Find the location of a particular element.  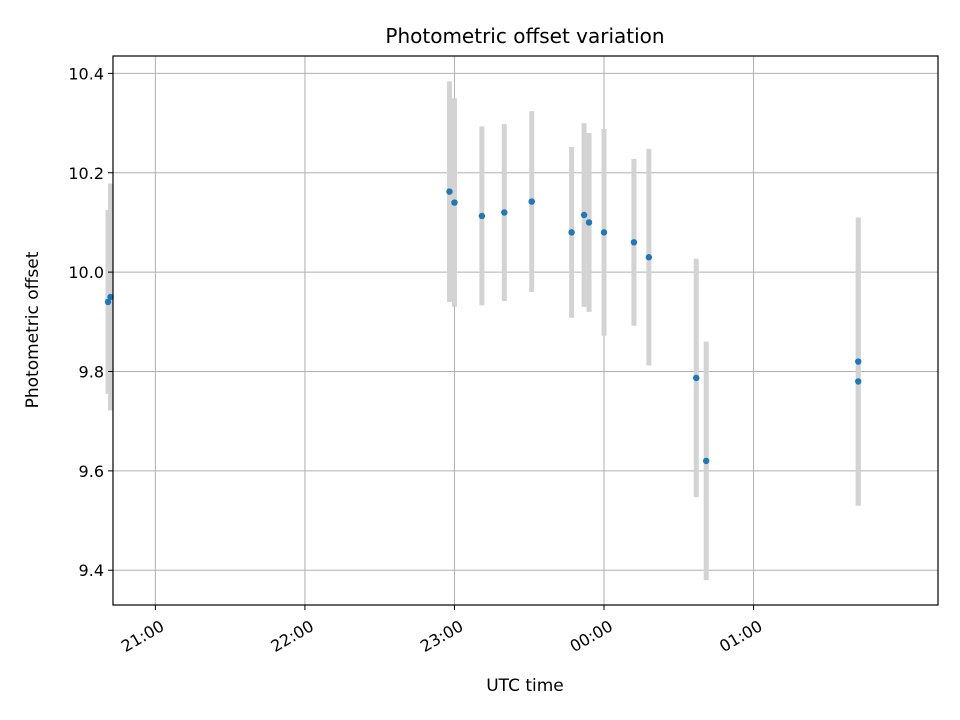

y-tick-label: 9.6 is located at coordinates (91, 471).